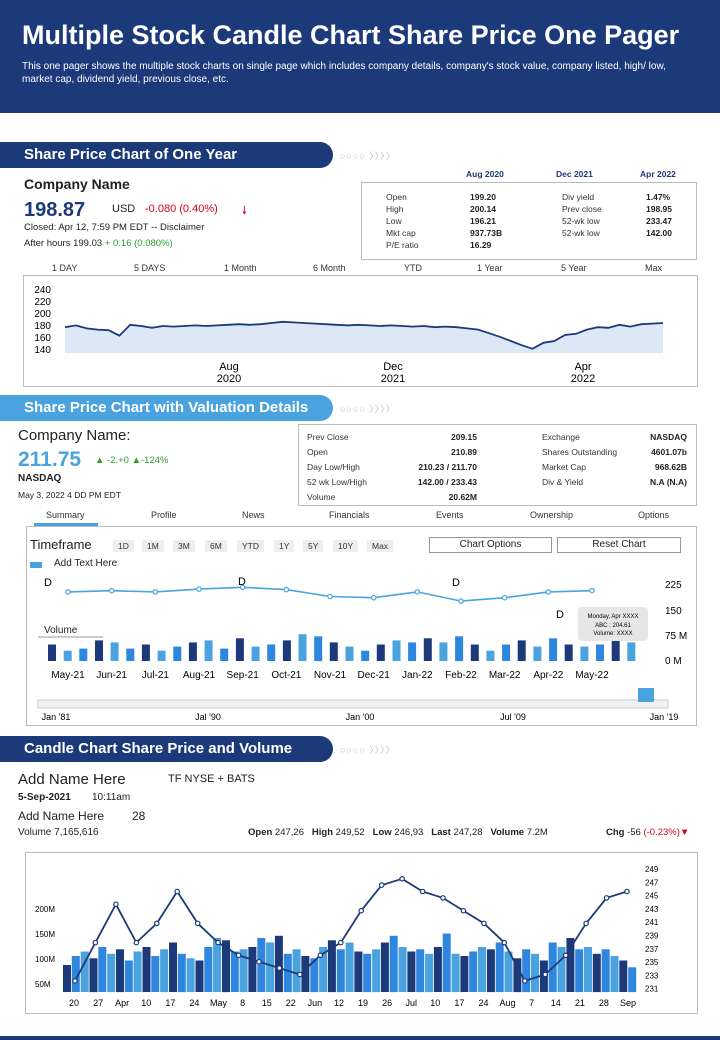  What do you see at coordinates (450, 515) in the screenshot?
I see `tab-events: Events` at bounding box center [450, 515].